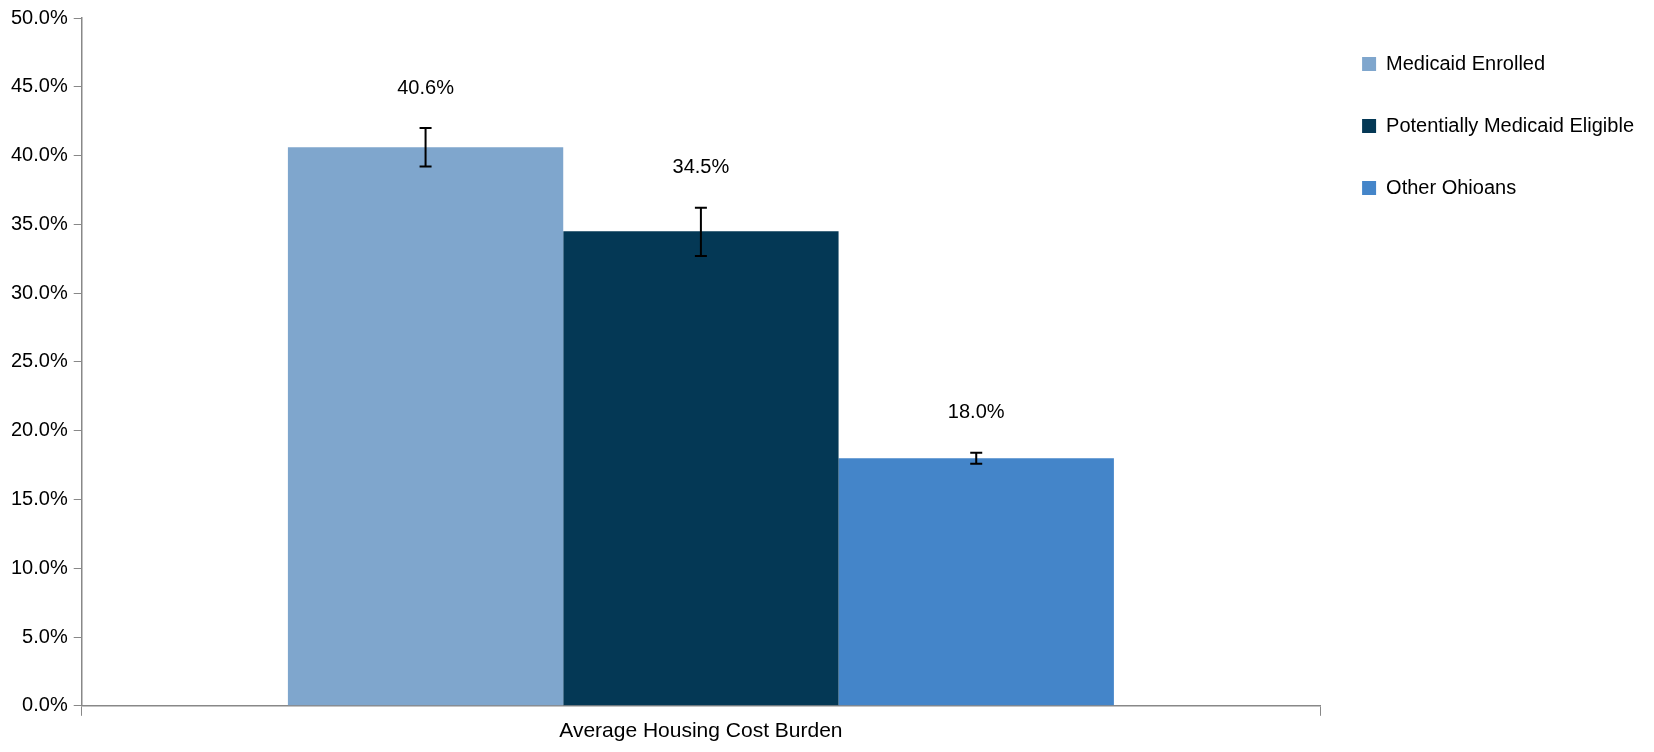  I want to click on y-tick-label: 10.0%, so click(39, 566).